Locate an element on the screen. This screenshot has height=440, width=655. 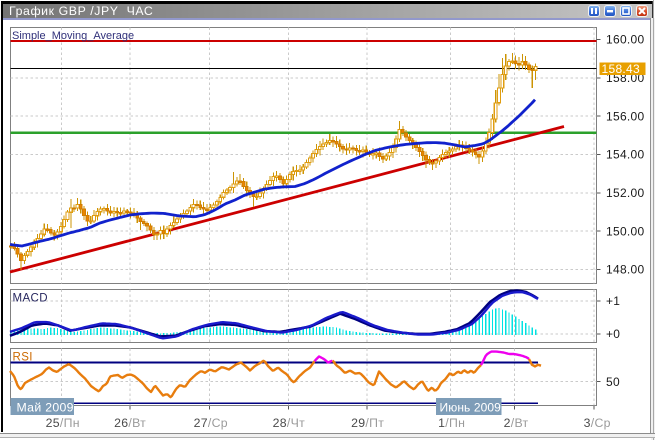
svg-text: 28/Чт is located at coordinates (289, 423).